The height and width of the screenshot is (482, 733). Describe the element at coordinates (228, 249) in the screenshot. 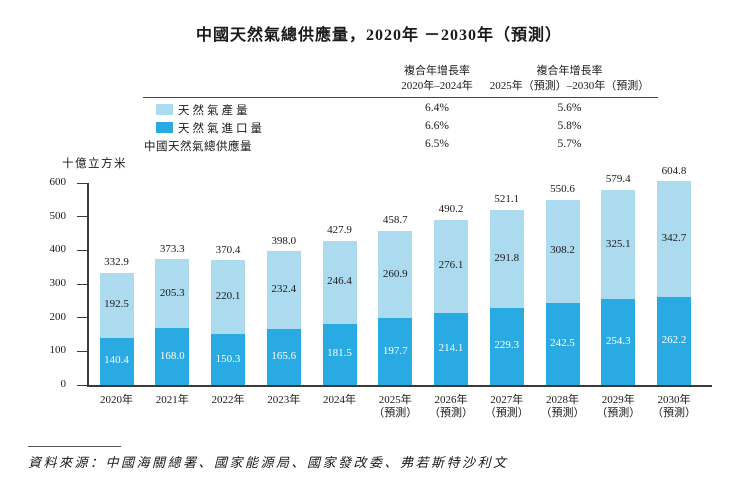

I see `total-value-label: 370.4` at that location.